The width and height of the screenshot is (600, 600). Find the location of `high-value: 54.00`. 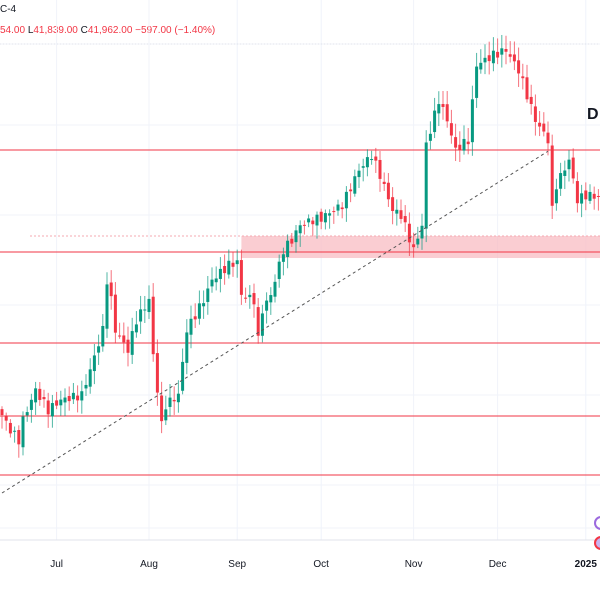

high-value: 54.00 is located at coordinates (13, 30).